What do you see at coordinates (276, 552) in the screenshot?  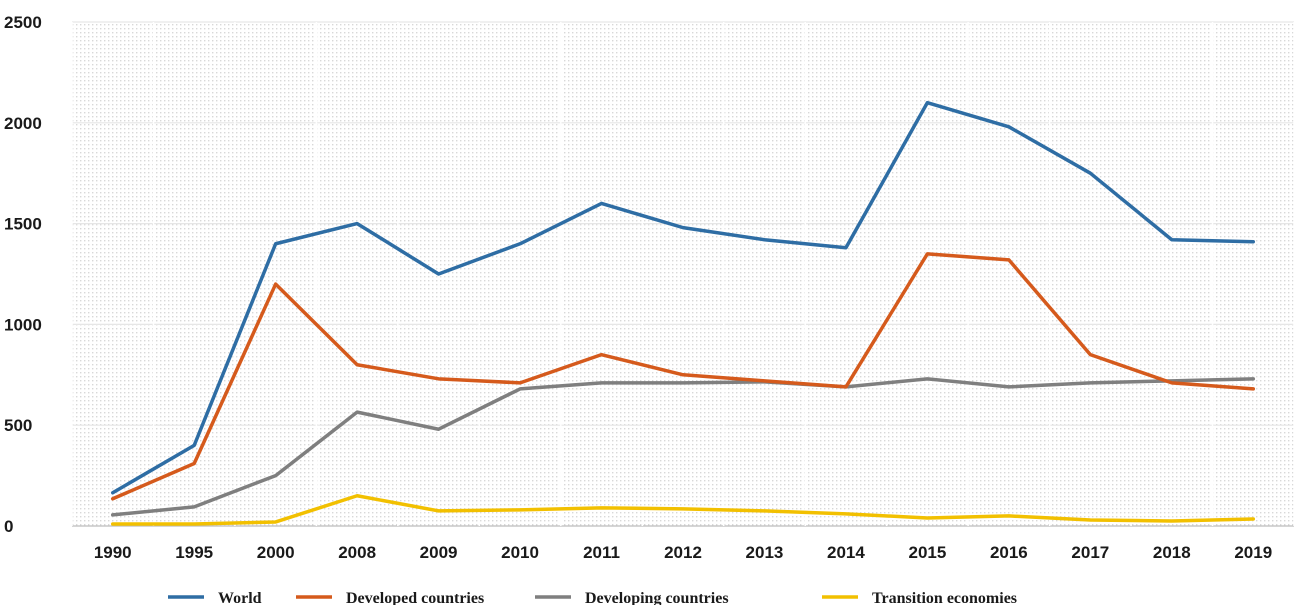 I see `x-tick-label: 2000` at bounding box center [276, 552].